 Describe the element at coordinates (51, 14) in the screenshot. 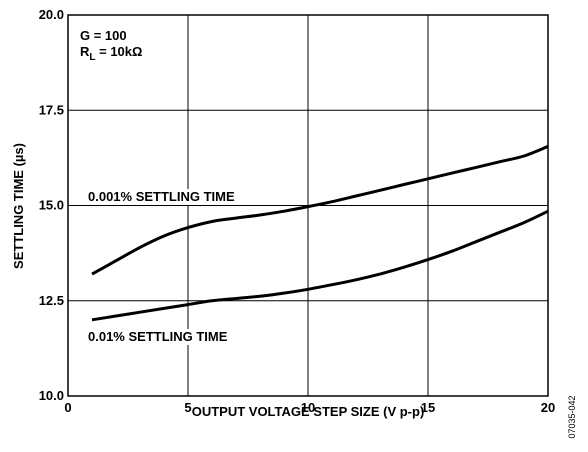

I see `y-tick-label: 20.0` at that location.